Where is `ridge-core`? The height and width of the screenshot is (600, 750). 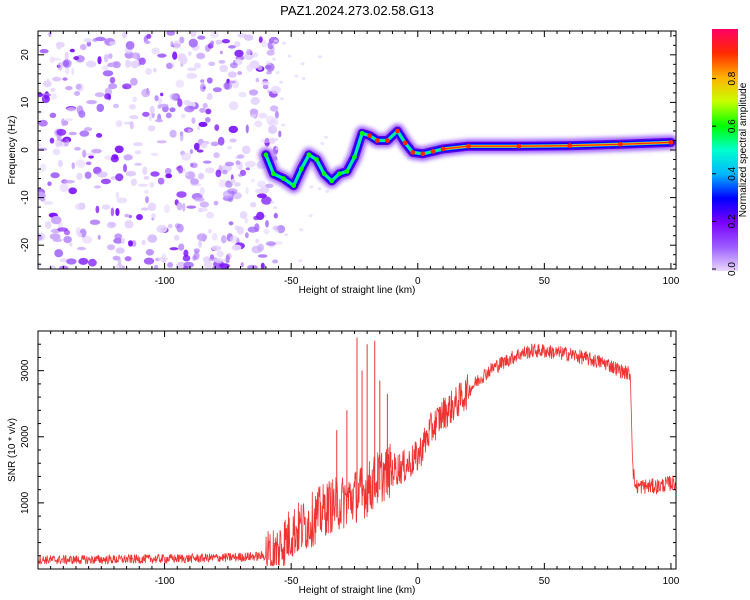 ridge-core is located at coordinates (557, 145).